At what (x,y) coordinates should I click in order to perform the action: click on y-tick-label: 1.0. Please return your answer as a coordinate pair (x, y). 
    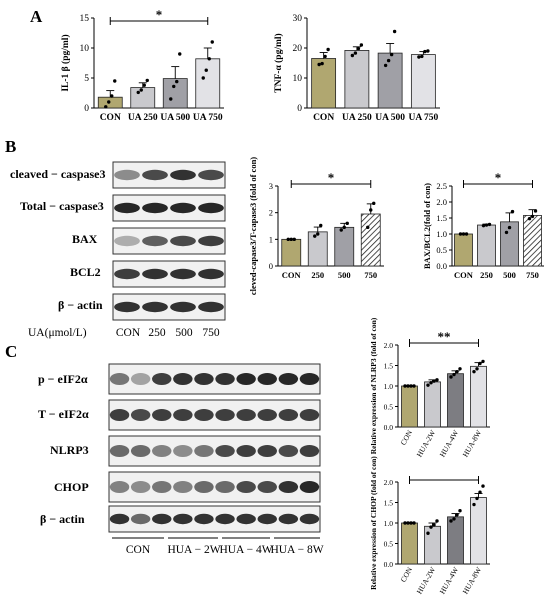
    Looking at the image, I should click on (389, 386).